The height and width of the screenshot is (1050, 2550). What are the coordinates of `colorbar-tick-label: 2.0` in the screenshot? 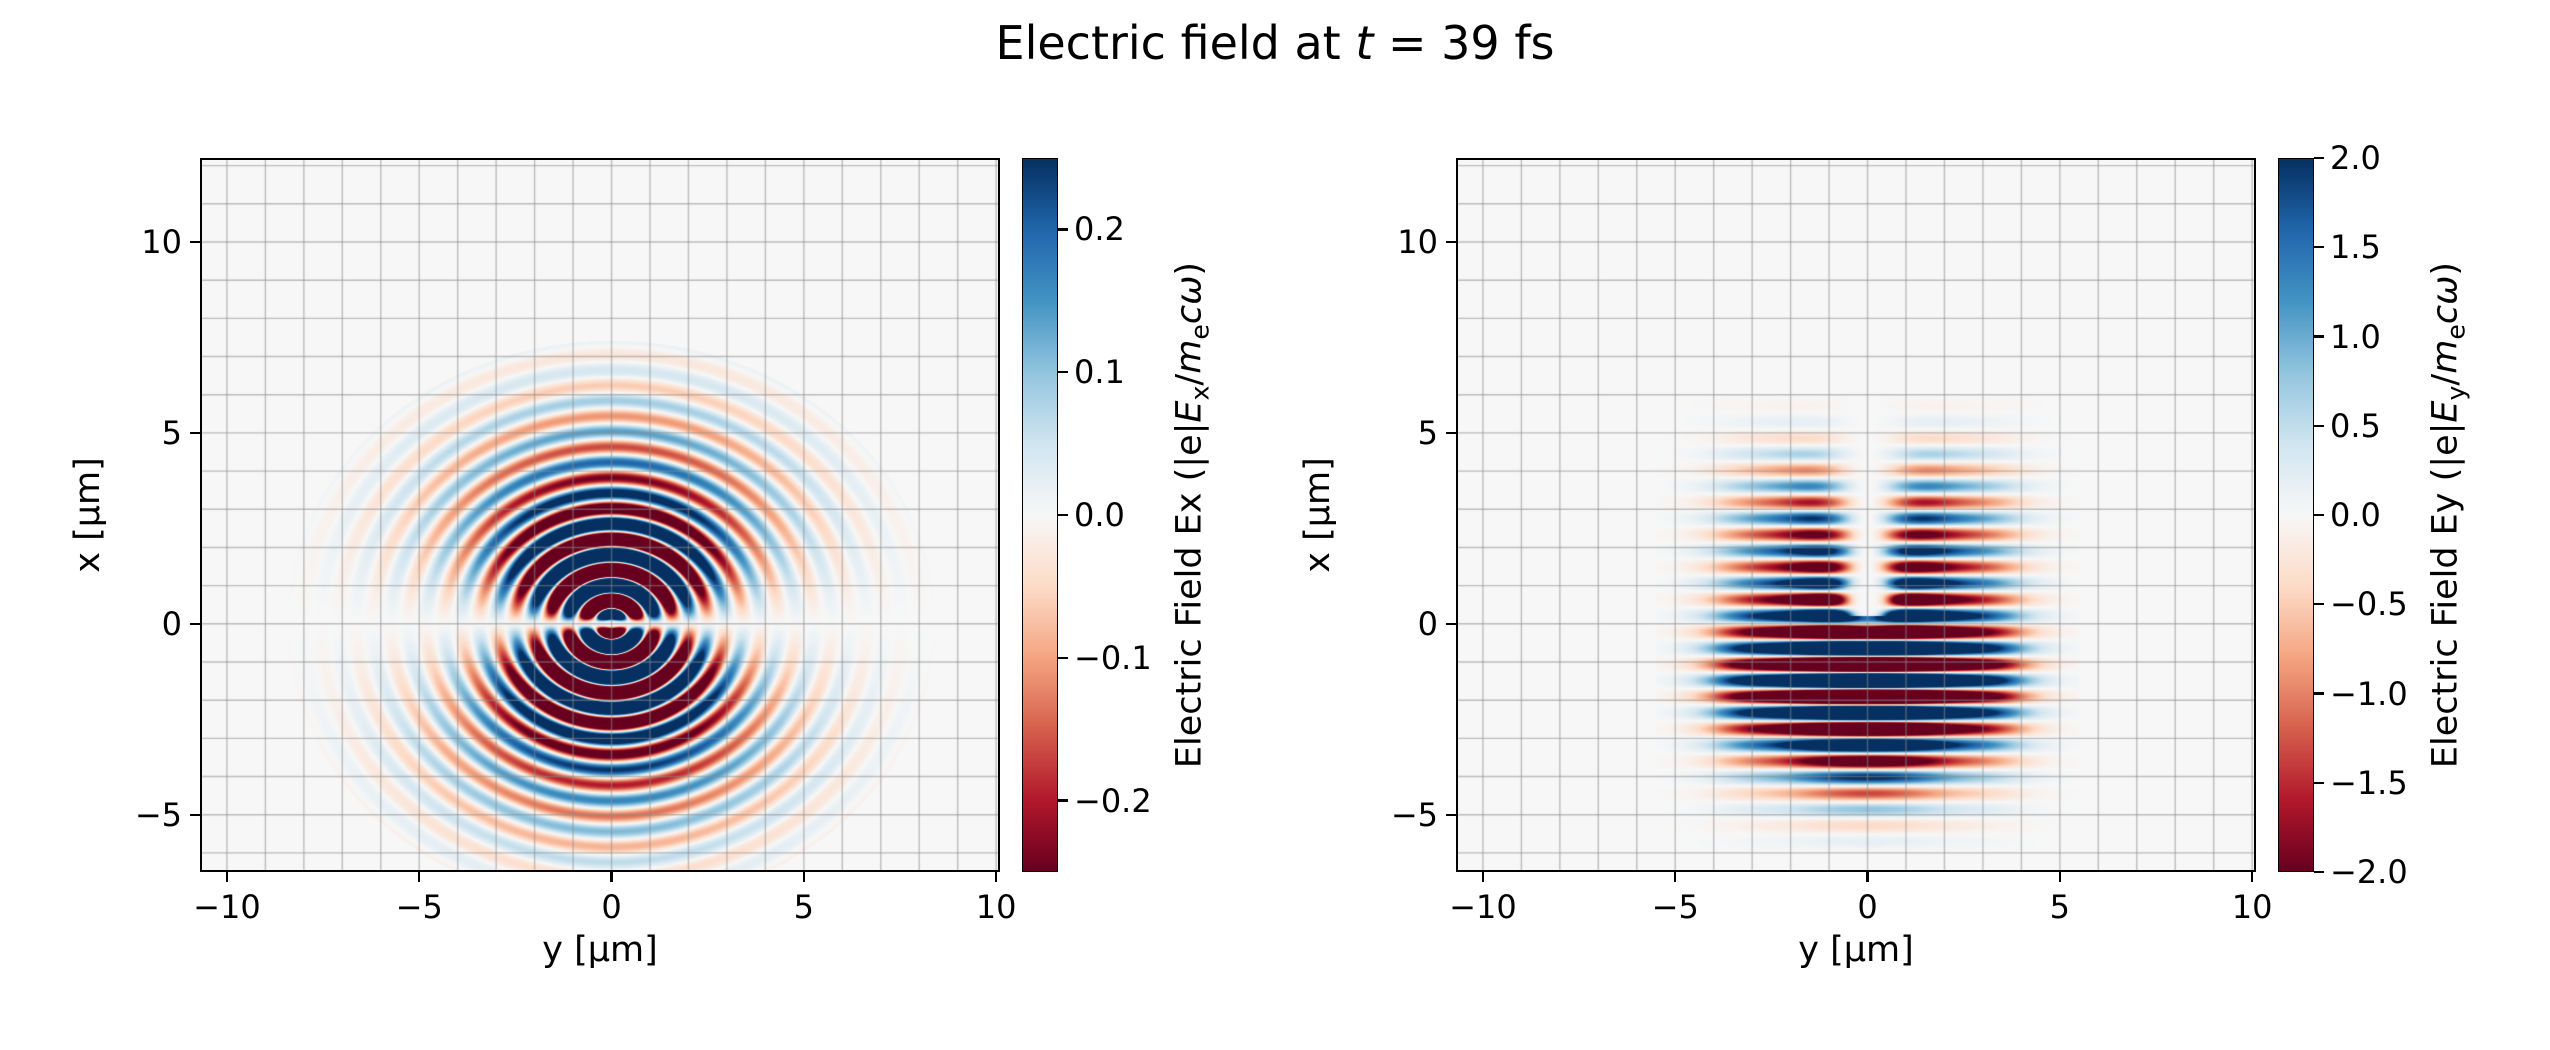 It's located at (2355, 158).